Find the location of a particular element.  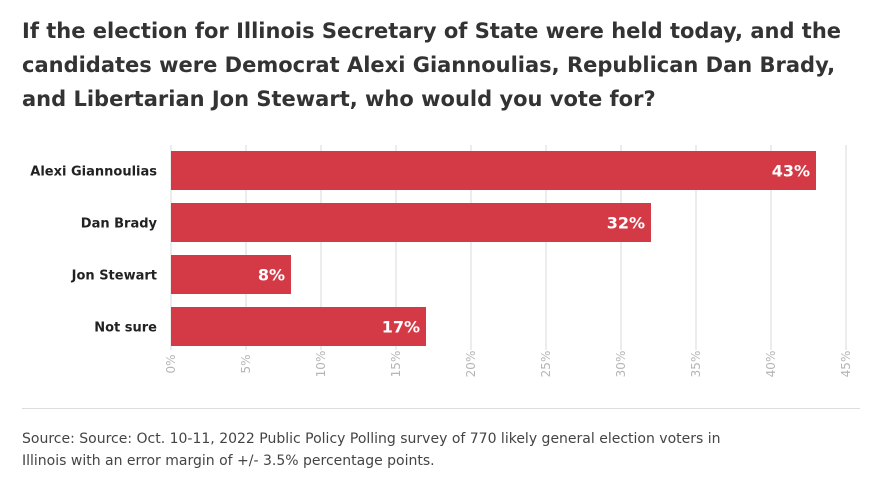

bar-value-label: 43% is located at coordinates (791, 171).